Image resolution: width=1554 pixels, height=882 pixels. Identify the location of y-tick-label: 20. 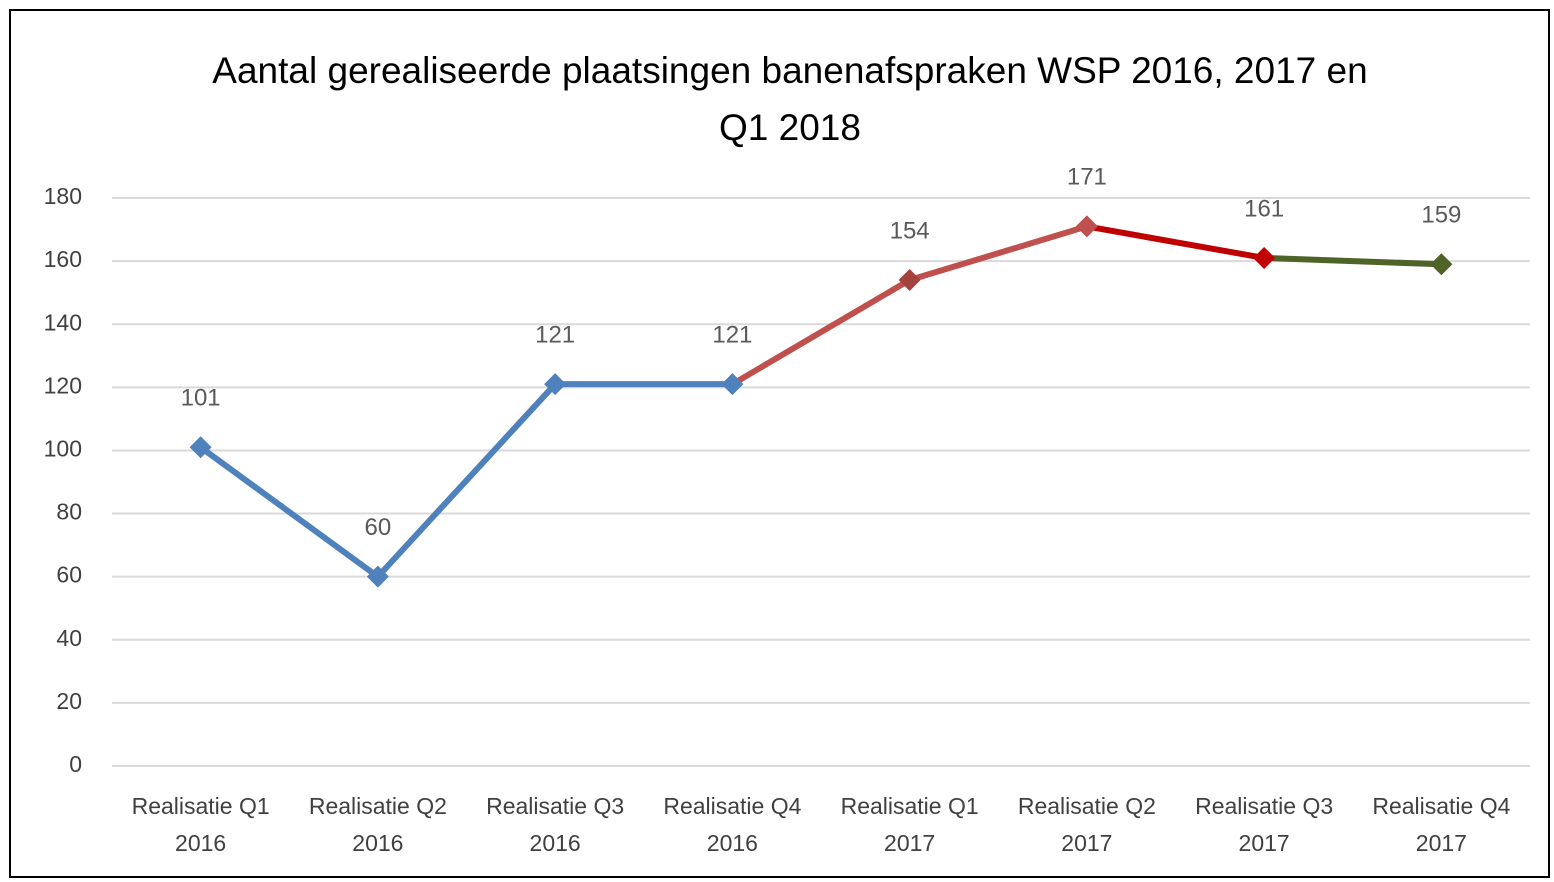
(69, 701).